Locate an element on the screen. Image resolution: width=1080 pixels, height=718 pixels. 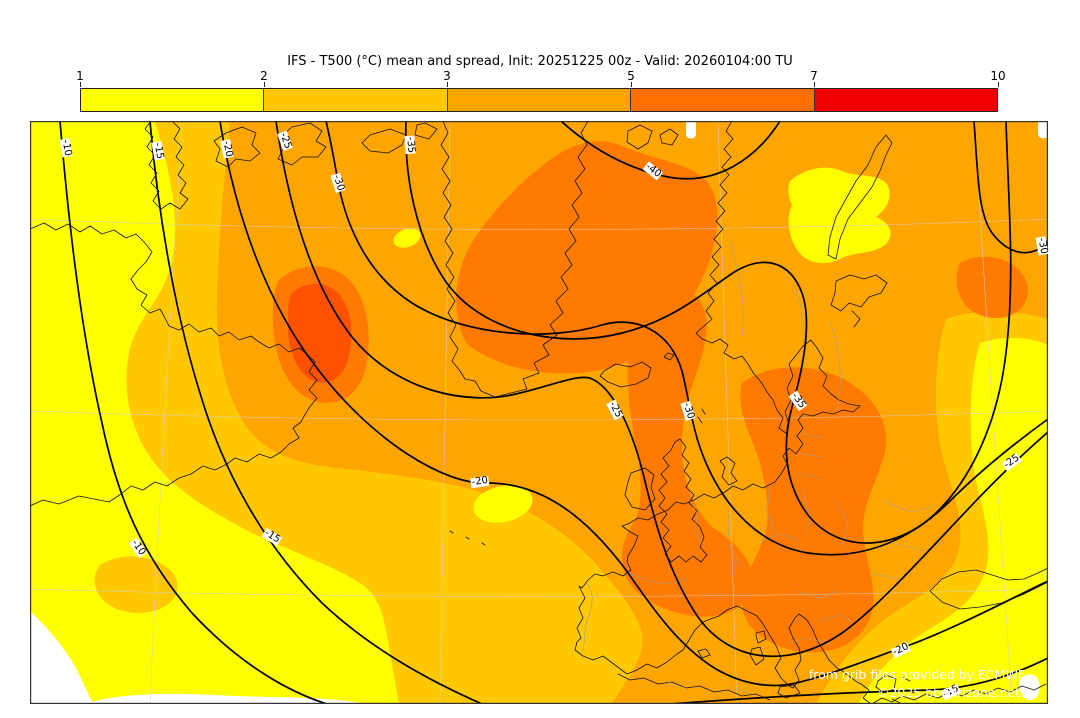
coast-europe is located at coordinates (723, 597).